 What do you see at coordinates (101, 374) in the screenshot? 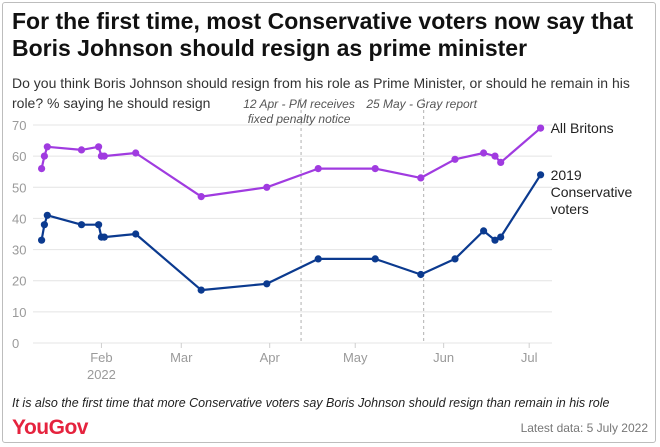
I see `x-tick-sublabel: 2022` at bounding box center [101, 374].